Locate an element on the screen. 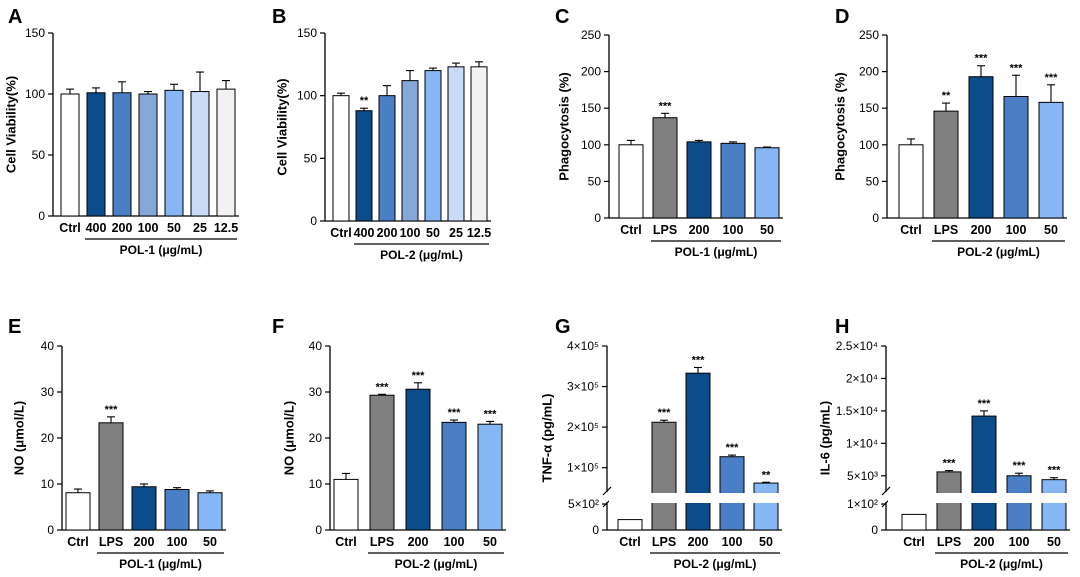 Image resolution: width=1080 pixels, height=577 pixels. y-tick-label: 30 is located at coordinates (316, 392).